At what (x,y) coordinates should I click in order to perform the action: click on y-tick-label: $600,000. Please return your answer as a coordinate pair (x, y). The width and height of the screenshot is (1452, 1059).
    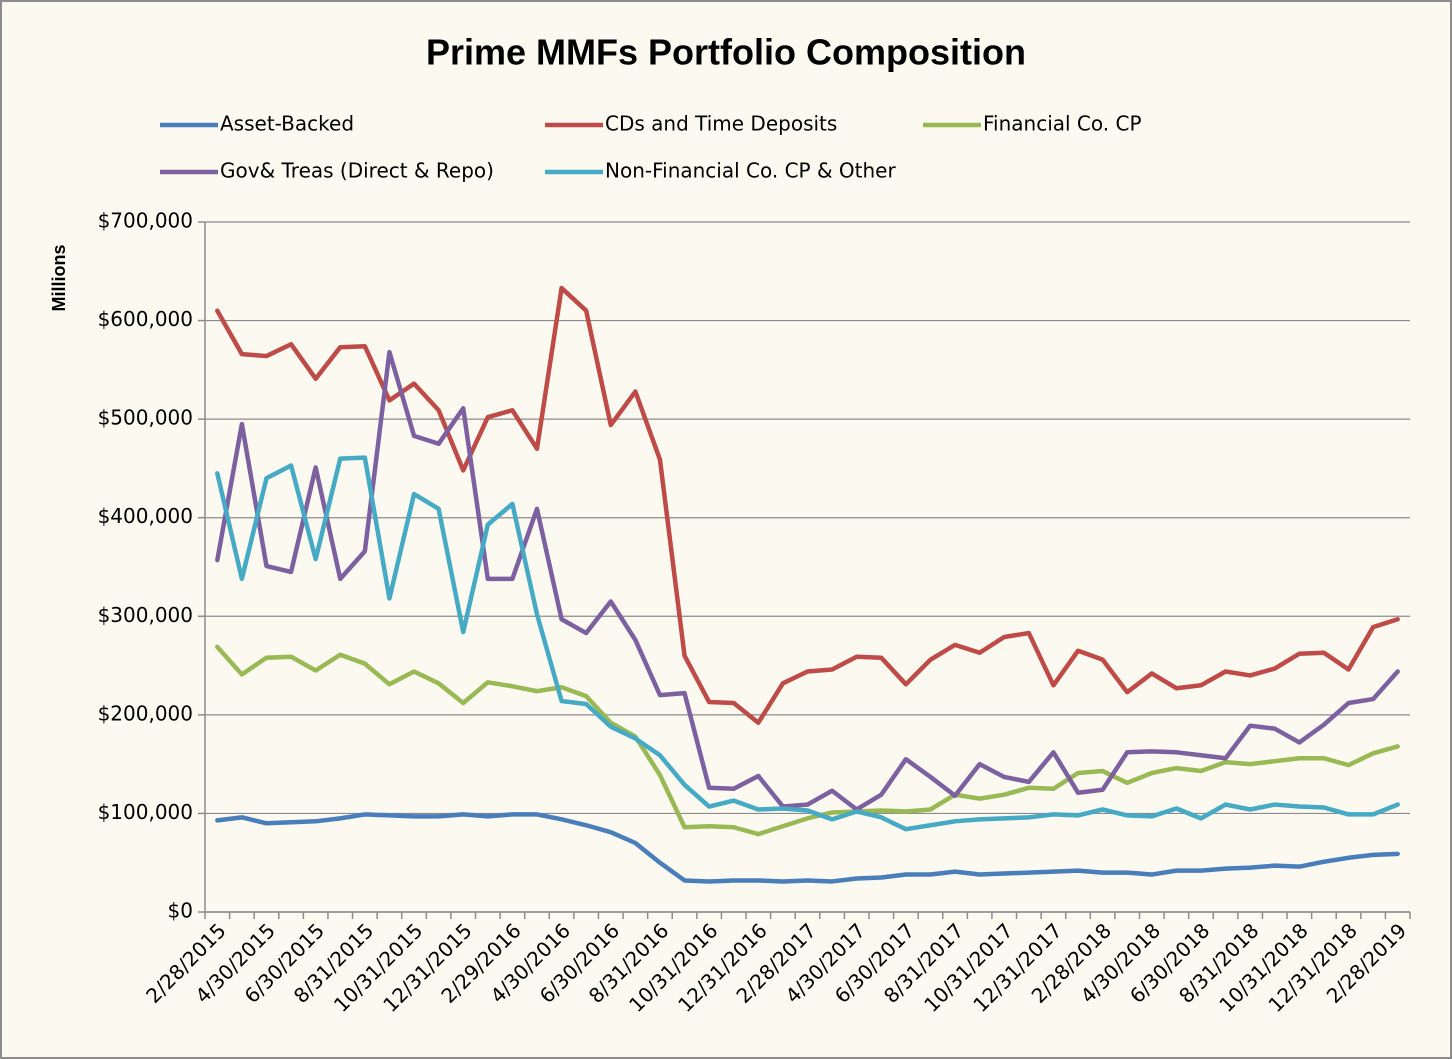
    Looking at the image, I should click on (145, 319).